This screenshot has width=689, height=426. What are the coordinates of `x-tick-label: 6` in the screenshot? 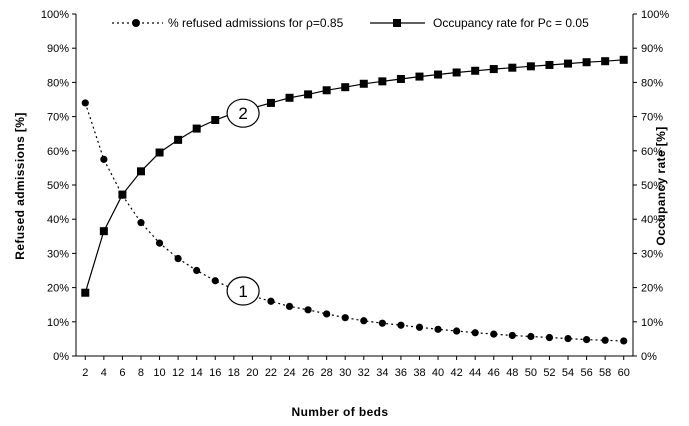 It's located at (122, 373).